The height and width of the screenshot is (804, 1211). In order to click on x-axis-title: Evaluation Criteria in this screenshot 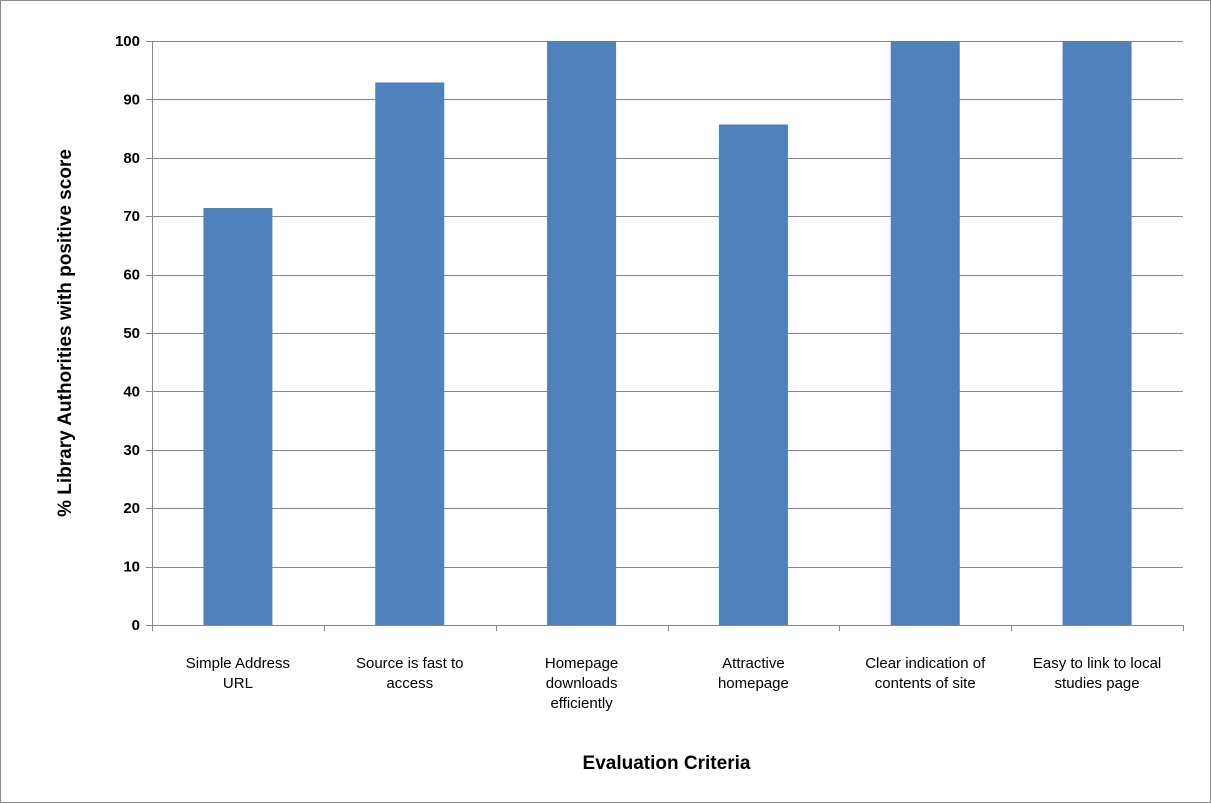, I will do `click(667, 763)`.